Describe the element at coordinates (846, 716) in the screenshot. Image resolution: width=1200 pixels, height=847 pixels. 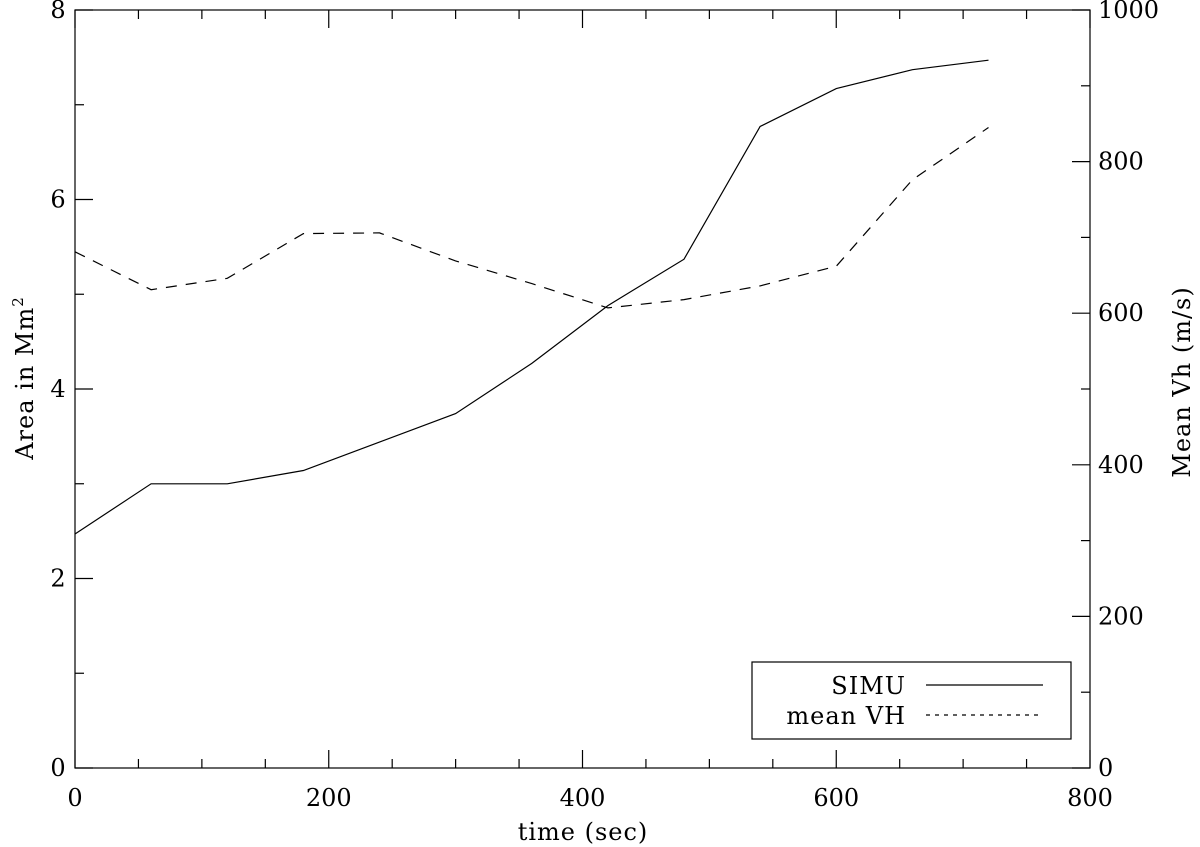
I see `legend-label-mean-vh: mean VH` at that location.